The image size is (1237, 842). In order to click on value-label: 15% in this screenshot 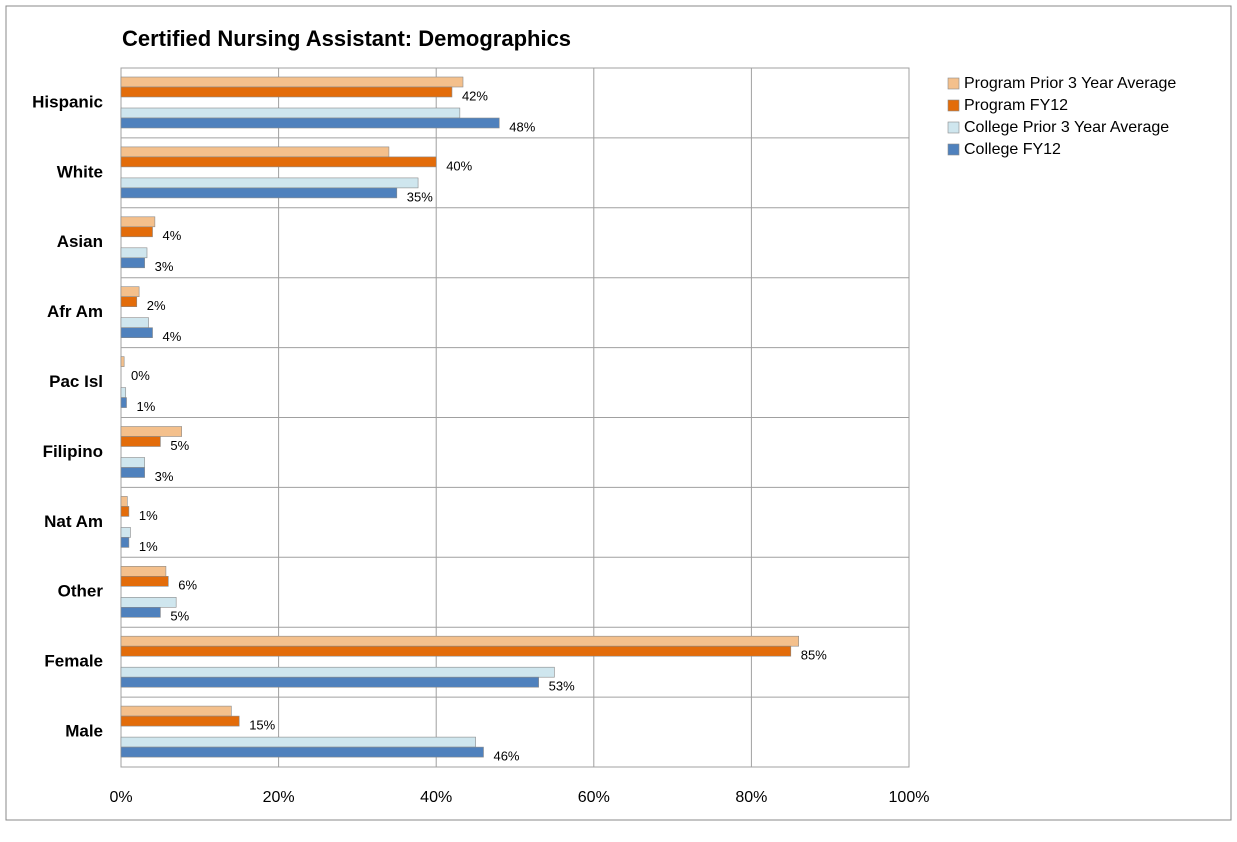, I will do `click(262, 725)`.